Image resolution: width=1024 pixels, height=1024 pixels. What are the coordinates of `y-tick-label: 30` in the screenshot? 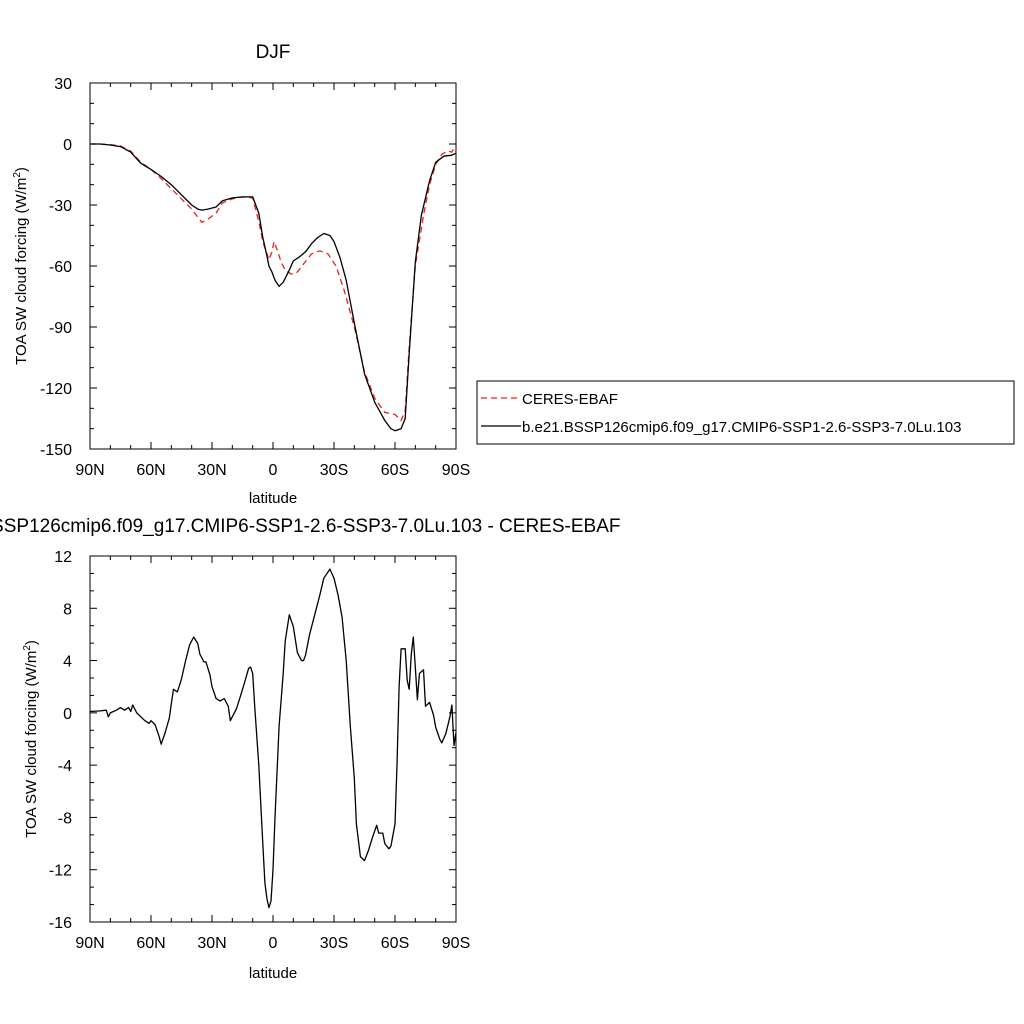 It's located at (63, 84).